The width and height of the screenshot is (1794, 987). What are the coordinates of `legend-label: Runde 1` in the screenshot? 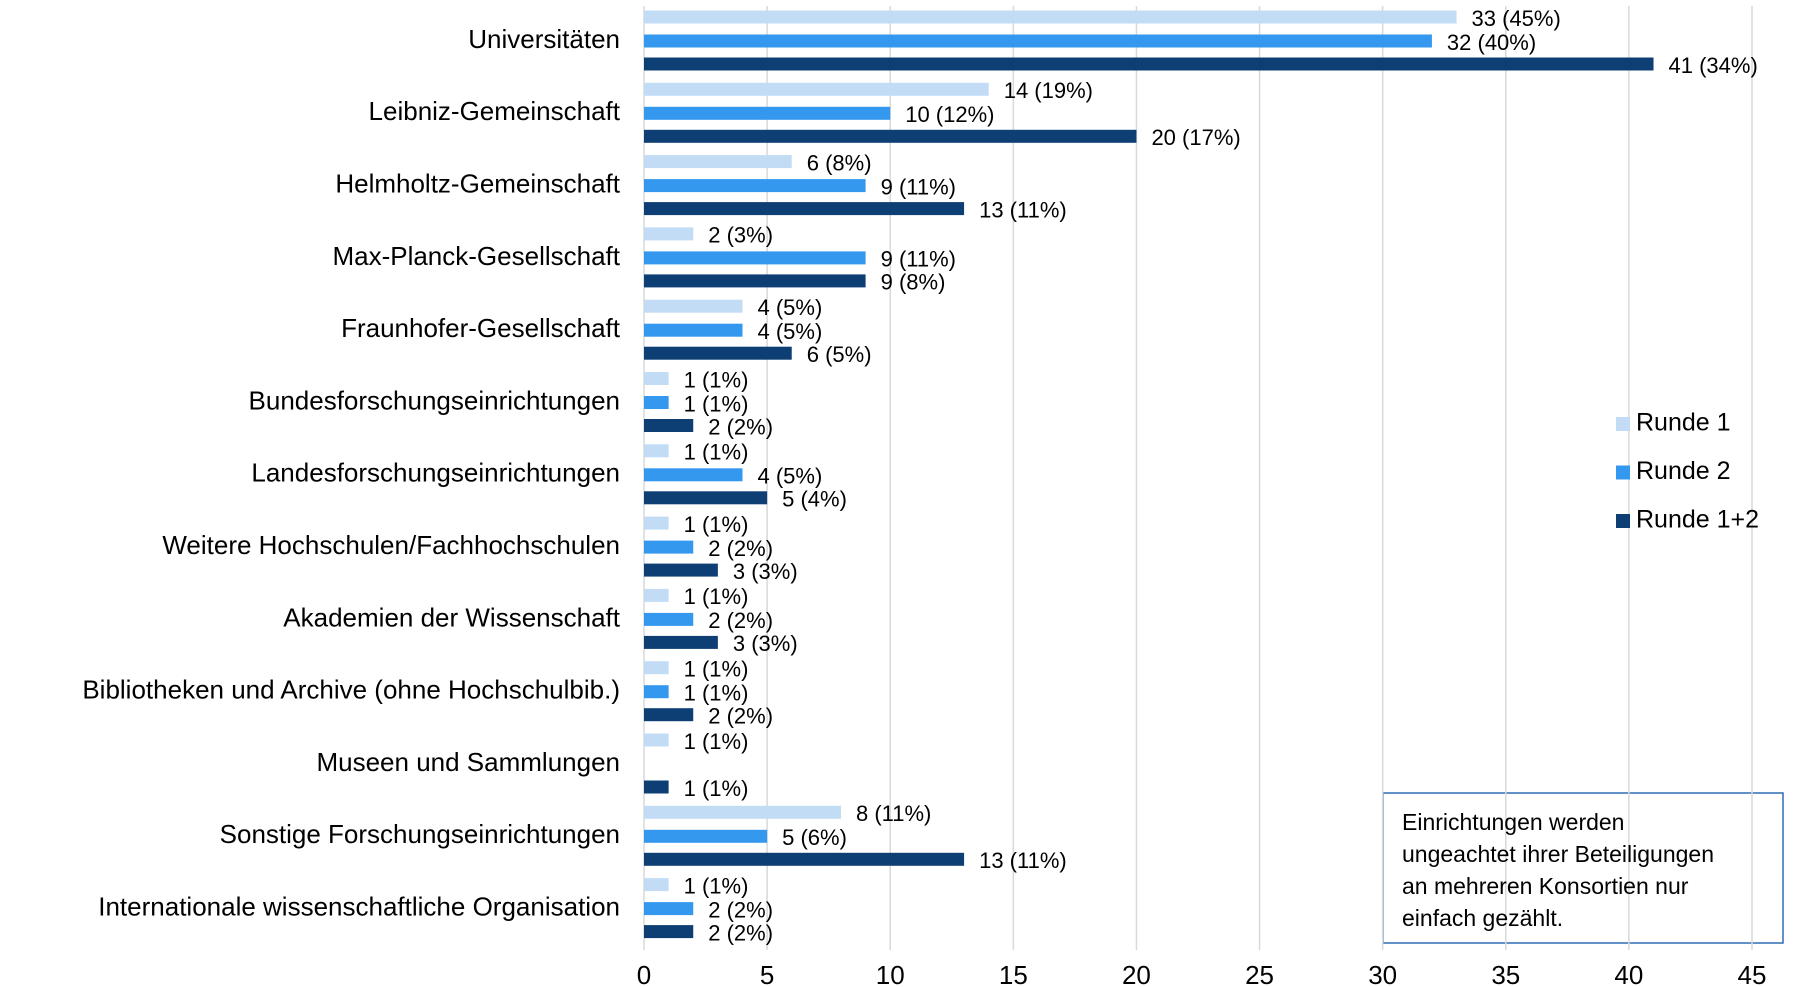 It's located at (1683, 423).